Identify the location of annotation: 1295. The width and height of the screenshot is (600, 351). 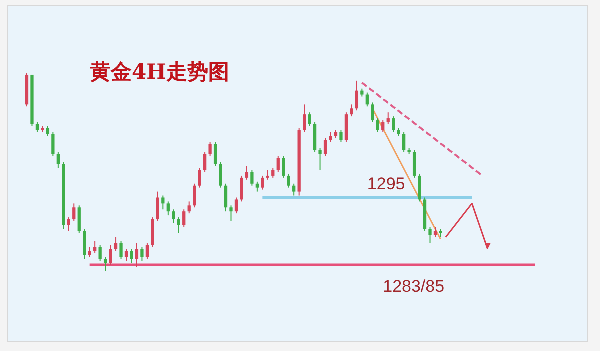
(386, 184).